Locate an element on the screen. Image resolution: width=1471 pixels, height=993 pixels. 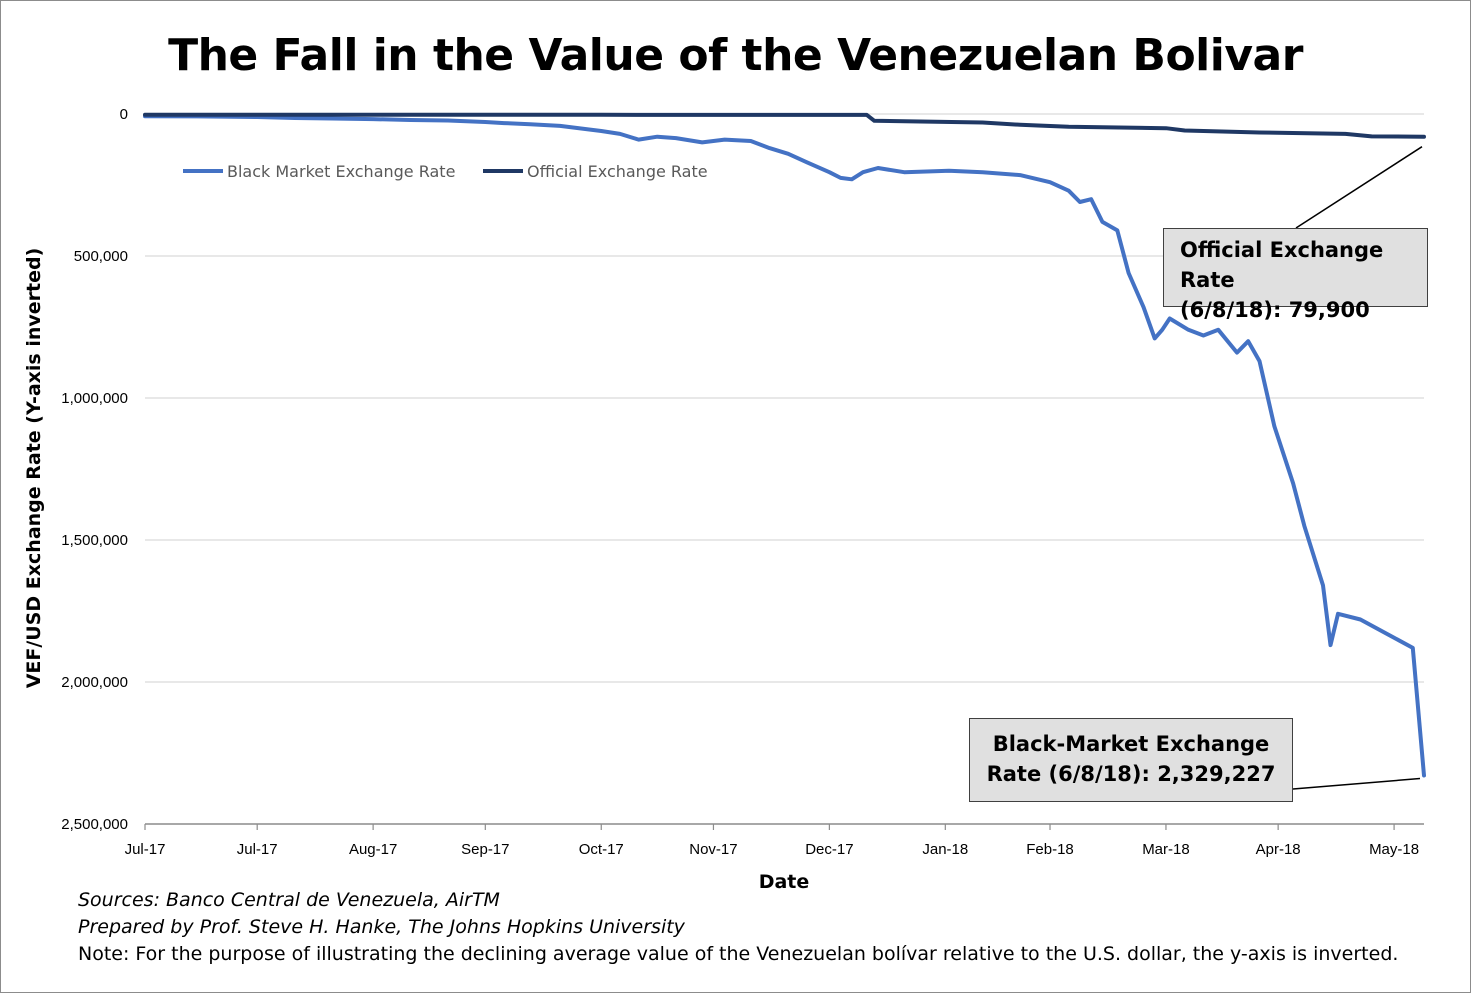
official-rate-callout: Official Exchange Rate (6/8/18): 79,900 is located at coordinates (1295, 275).